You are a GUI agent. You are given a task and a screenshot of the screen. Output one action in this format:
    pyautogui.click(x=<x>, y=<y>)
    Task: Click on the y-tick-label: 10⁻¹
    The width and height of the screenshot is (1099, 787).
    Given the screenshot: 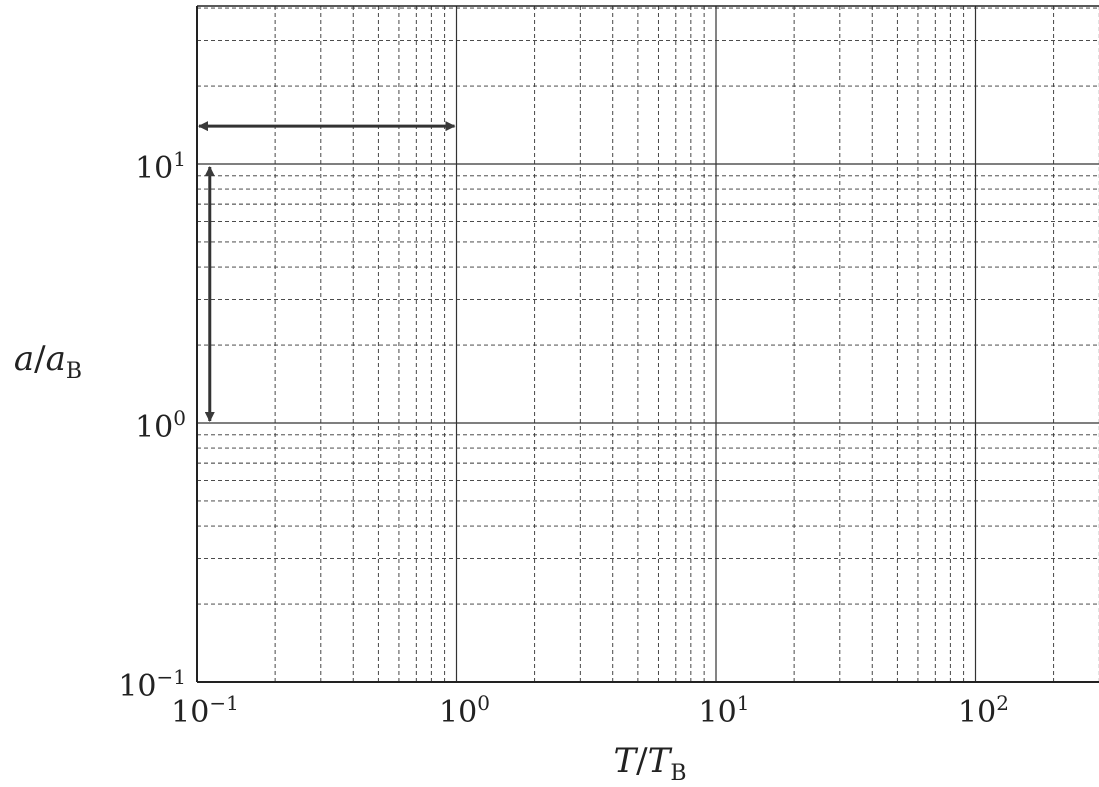 What is the action you would take?
    pyautogui.click(x=152, y=684)
    